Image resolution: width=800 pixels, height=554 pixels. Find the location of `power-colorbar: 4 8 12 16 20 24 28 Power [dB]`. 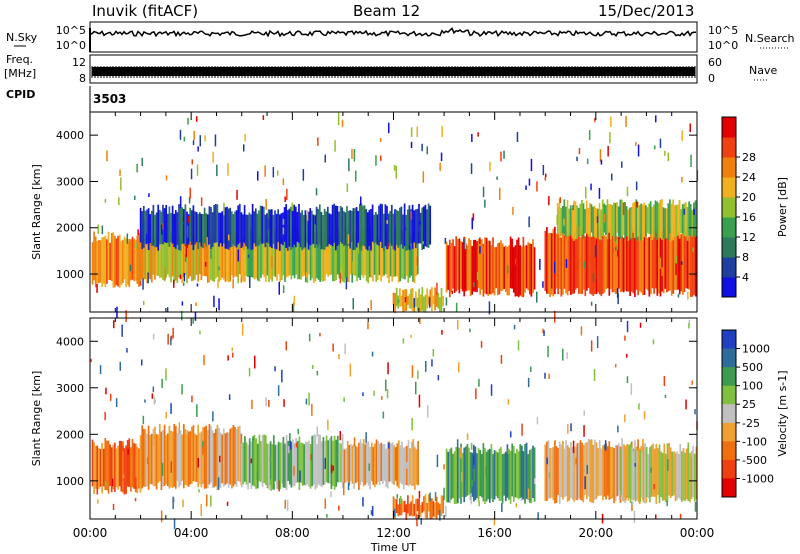

power-colorbar: 4 8 12 16 20 24 28 Power [dB] is located at coordinates (755, 207).